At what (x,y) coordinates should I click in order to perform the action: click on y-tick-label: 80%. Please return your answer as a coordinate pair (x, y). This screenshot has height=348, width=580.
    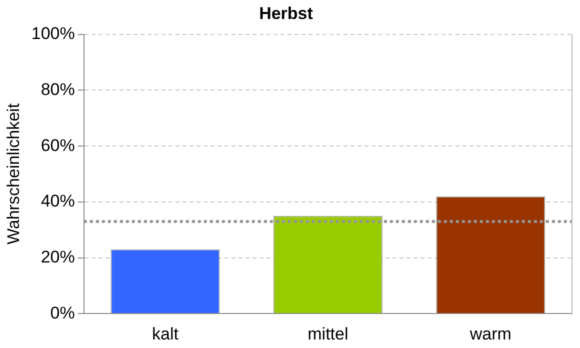
    Looking at the image, I should click on (57, 89).